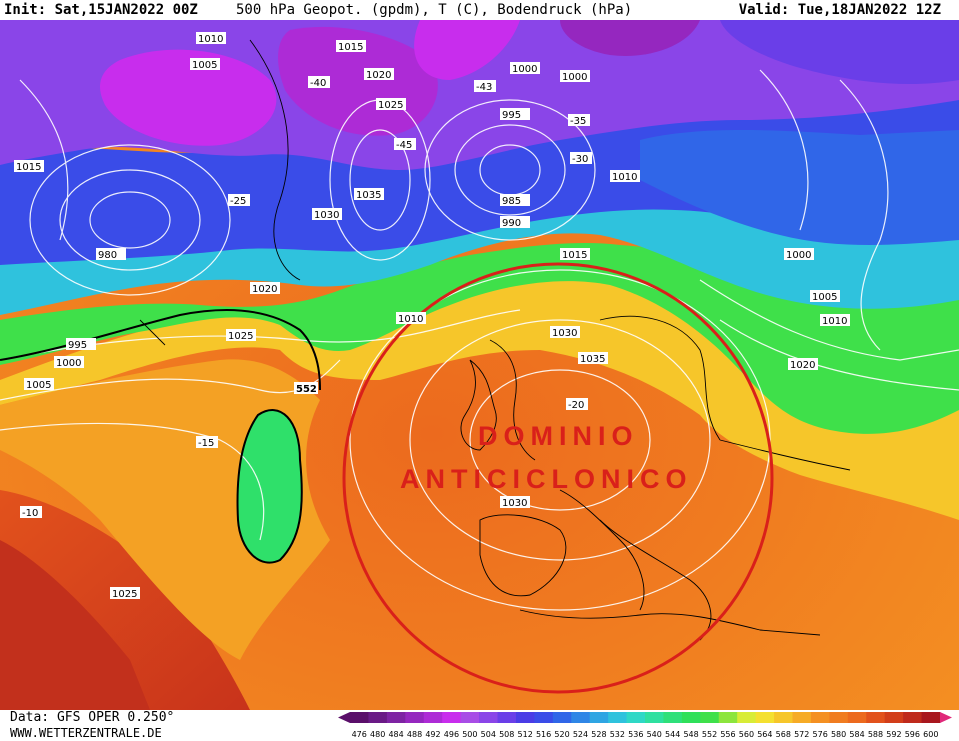 The height and width of the screenshot is (741, 959). I want to click on scale-tick-label: 580, so click(838, 734).